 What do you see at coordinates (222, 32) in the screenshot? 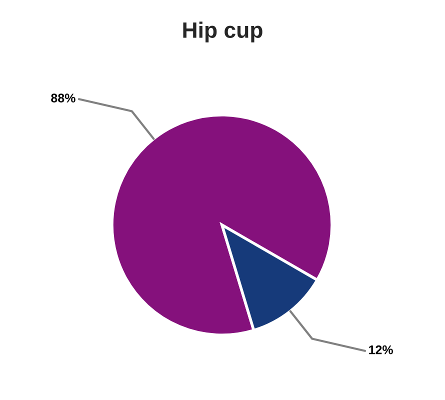
I see `chart-title: Hip cup` at bounding box center [222, 32].